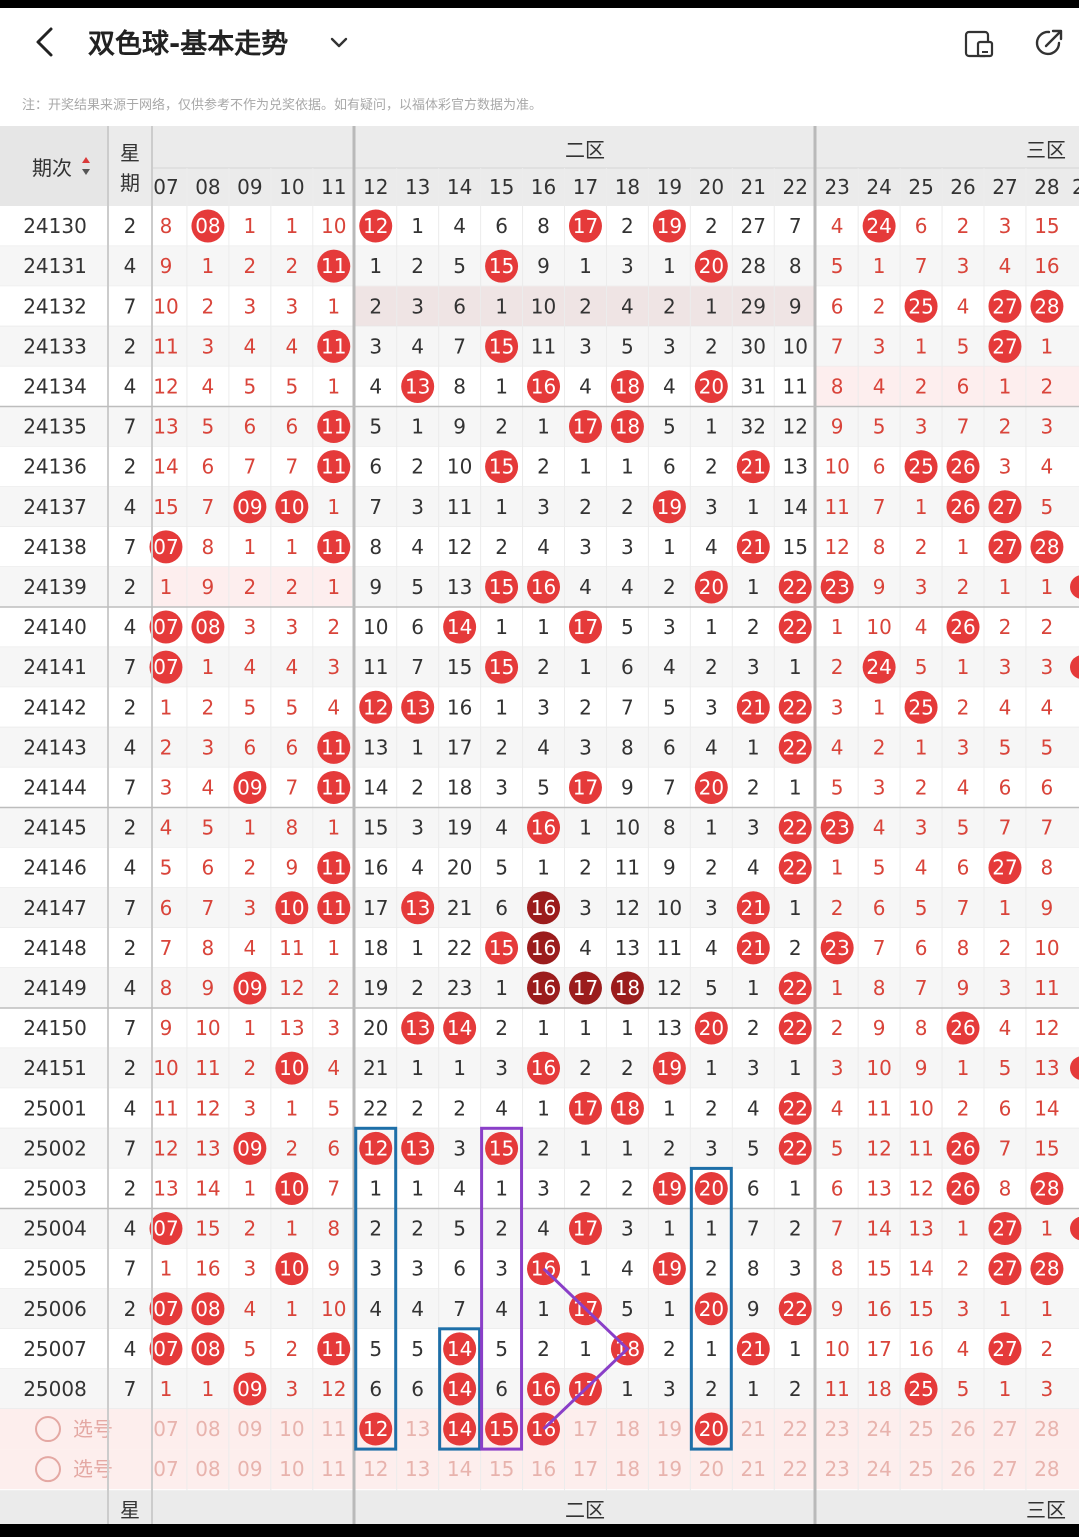 The width and height of the screenshot is (1079, 1537). I want to click on table-row: 24140 4 07 08 3 3 2 10 6 14 1 1 17 5 3 1 2 22 1 10 4 26 2 2, so click(539, 627).